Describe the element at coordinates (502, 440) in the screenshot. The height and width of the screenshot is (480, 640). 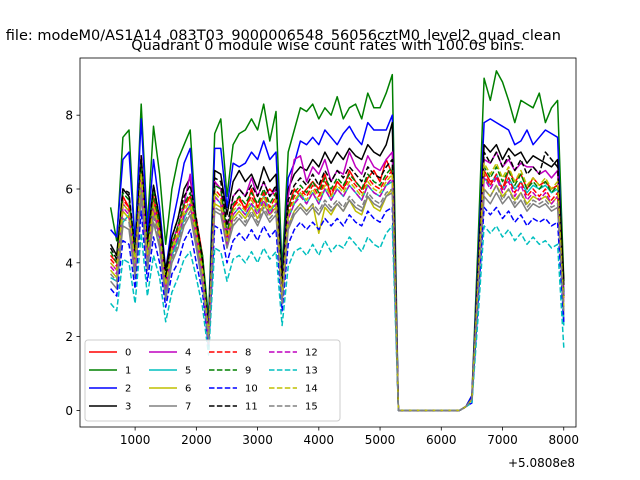
I see `x-tick-label-7000: 7000` at that location.